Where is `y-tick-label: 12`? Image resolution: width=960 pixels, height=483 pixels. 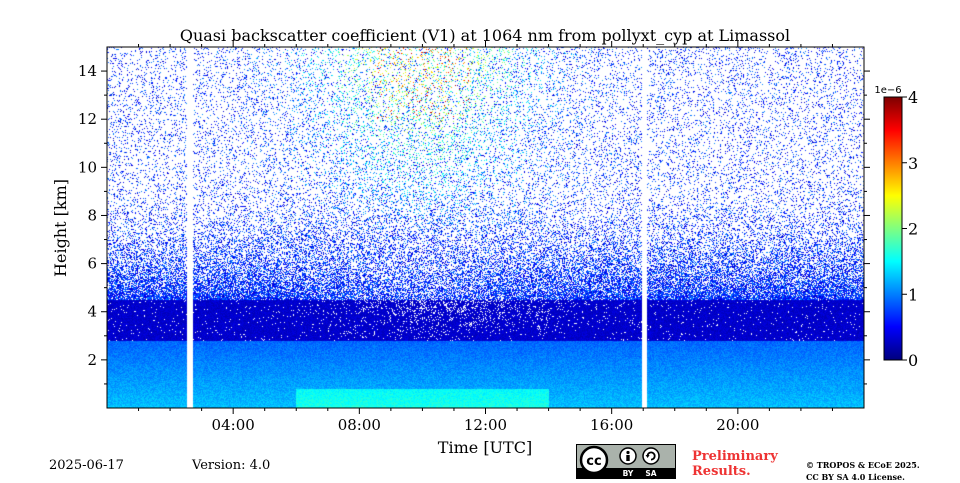 y-tick-label: 12 is located at coordinates (87, 119).